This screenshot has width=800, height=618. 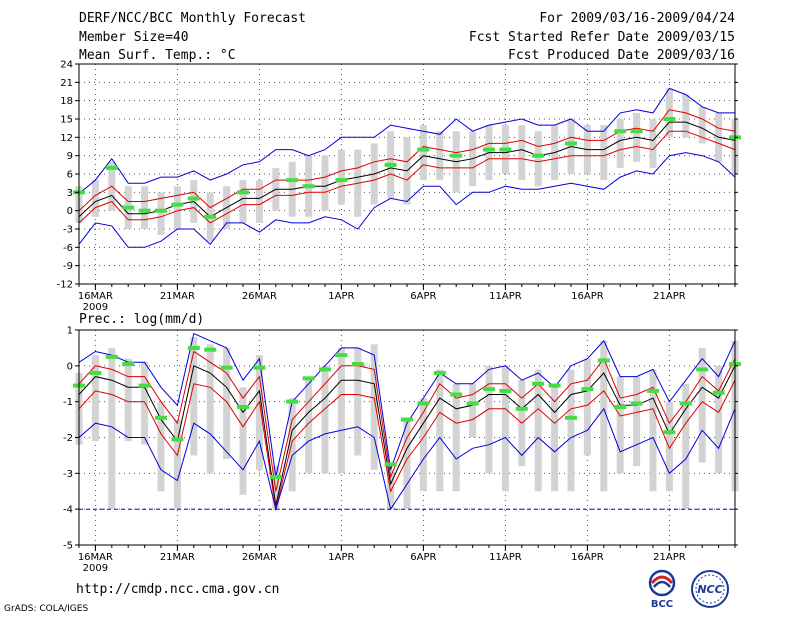 What do you see at coordinates (662, 589) in the screenshot?
I see `bcc-logo: BCC` at bounding box center [662, 589].